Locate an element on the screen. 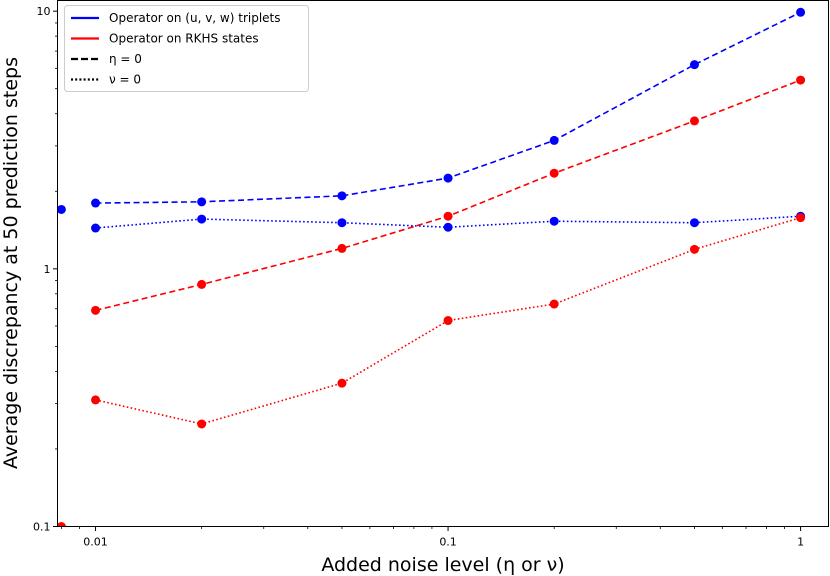 This screenshot has width=830, height=576. legend-label: Operator on RKHS states is located at coordinates (184, 39).